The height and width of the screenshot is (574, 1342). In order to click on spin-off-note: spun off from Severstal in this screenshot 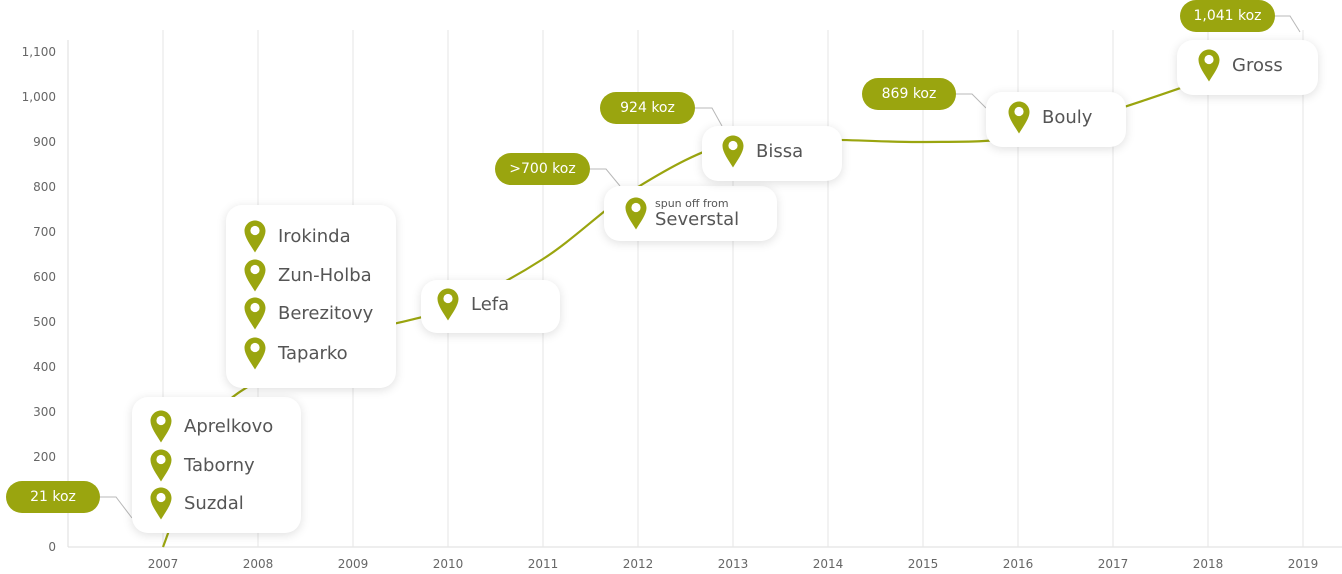, I will do `click(697, 213)`.